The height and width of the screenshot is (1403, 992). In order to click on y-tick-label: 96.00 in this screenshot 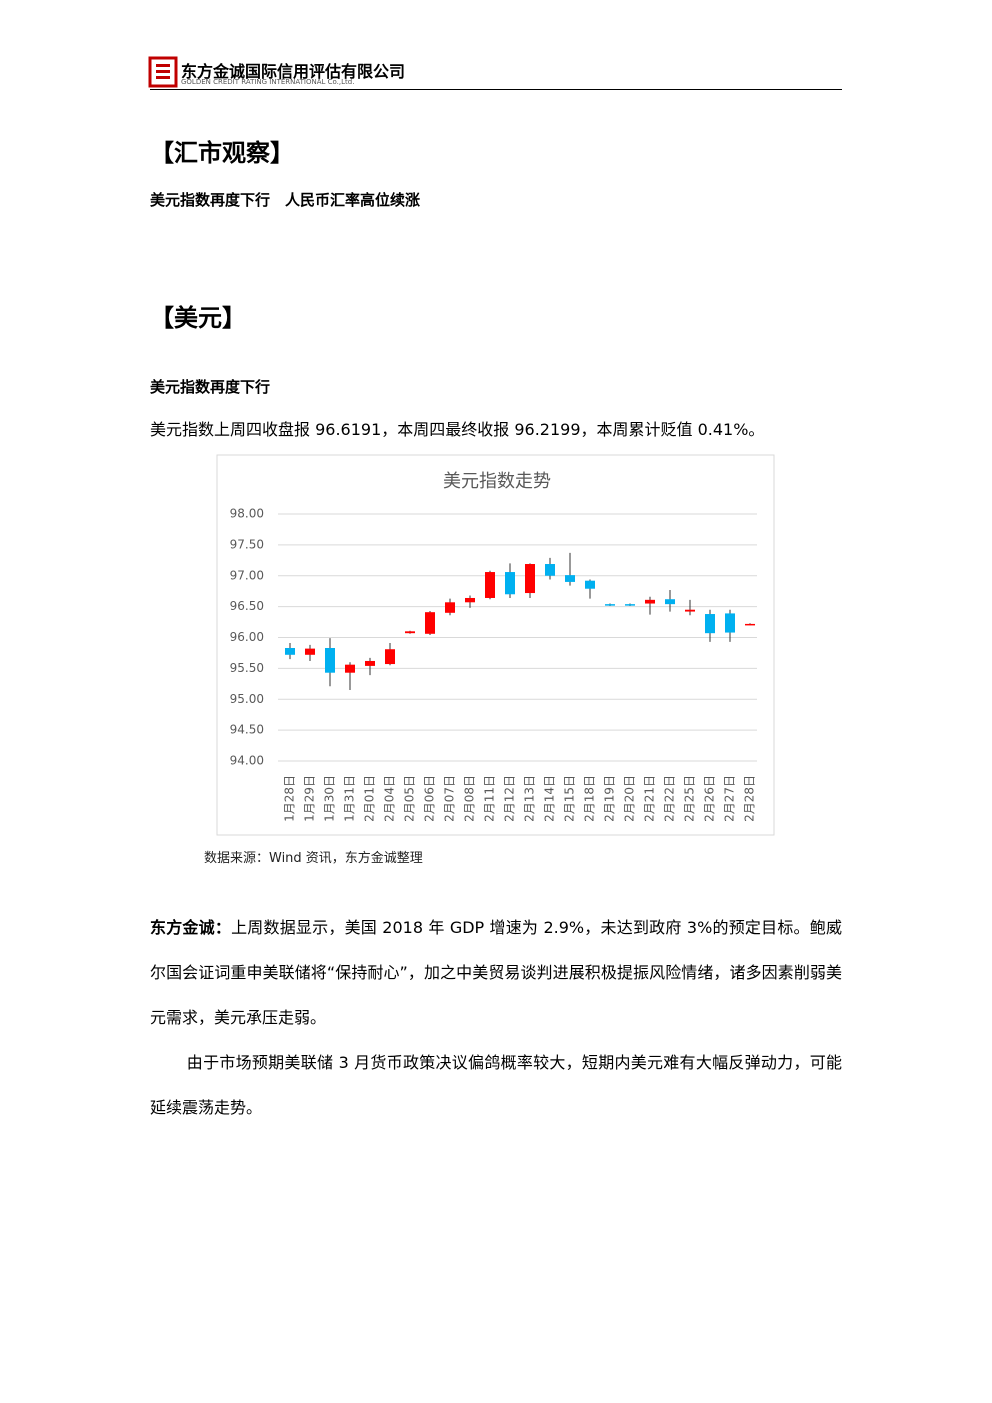, I will do `click(247, 637)`.